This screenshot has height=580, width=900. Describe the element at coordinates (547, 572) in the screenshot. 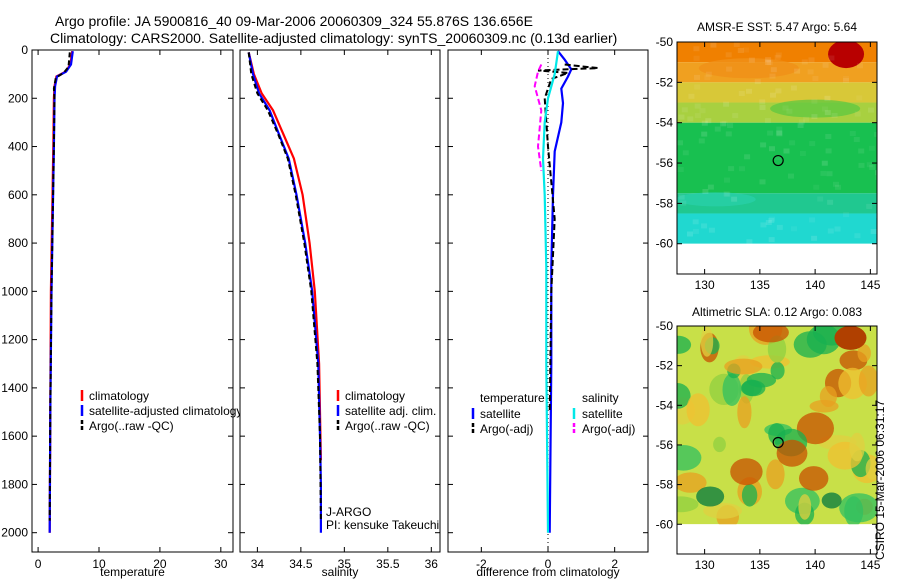

I see `x-axis-label: difference from climatology` at that location.